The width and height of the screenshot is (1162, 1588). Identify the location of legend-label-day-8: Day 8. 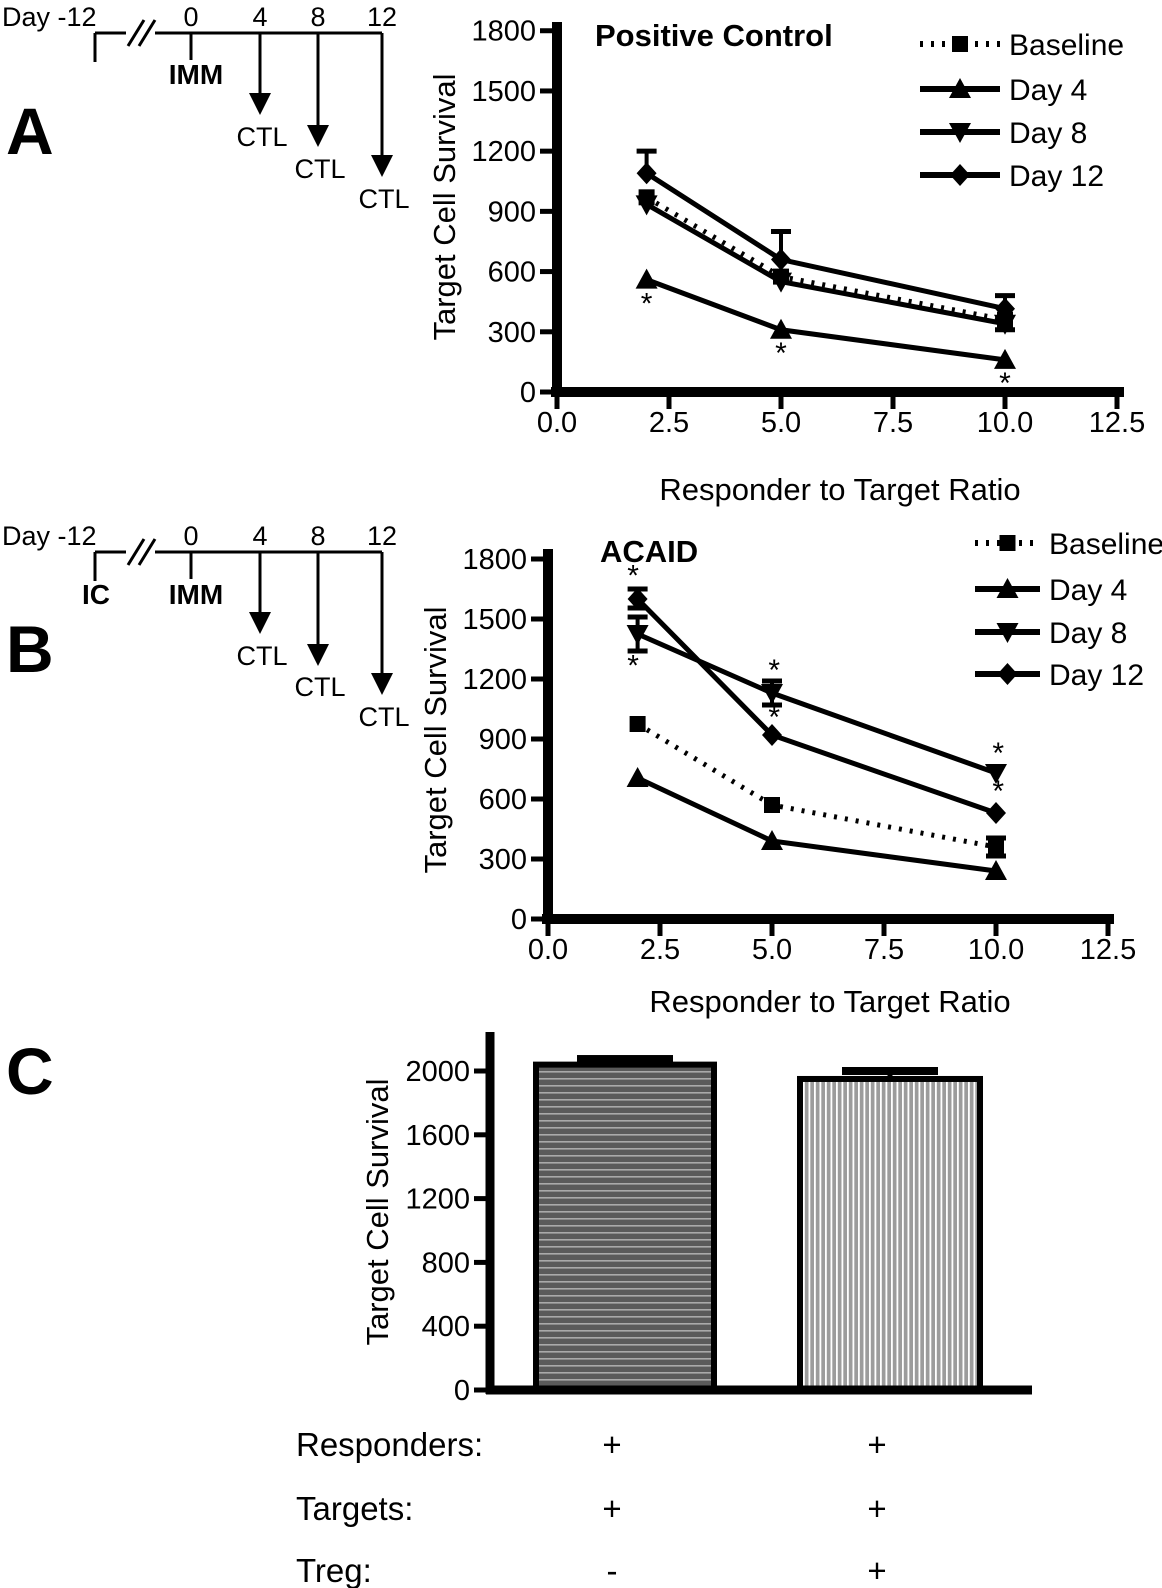
(1088, 633).